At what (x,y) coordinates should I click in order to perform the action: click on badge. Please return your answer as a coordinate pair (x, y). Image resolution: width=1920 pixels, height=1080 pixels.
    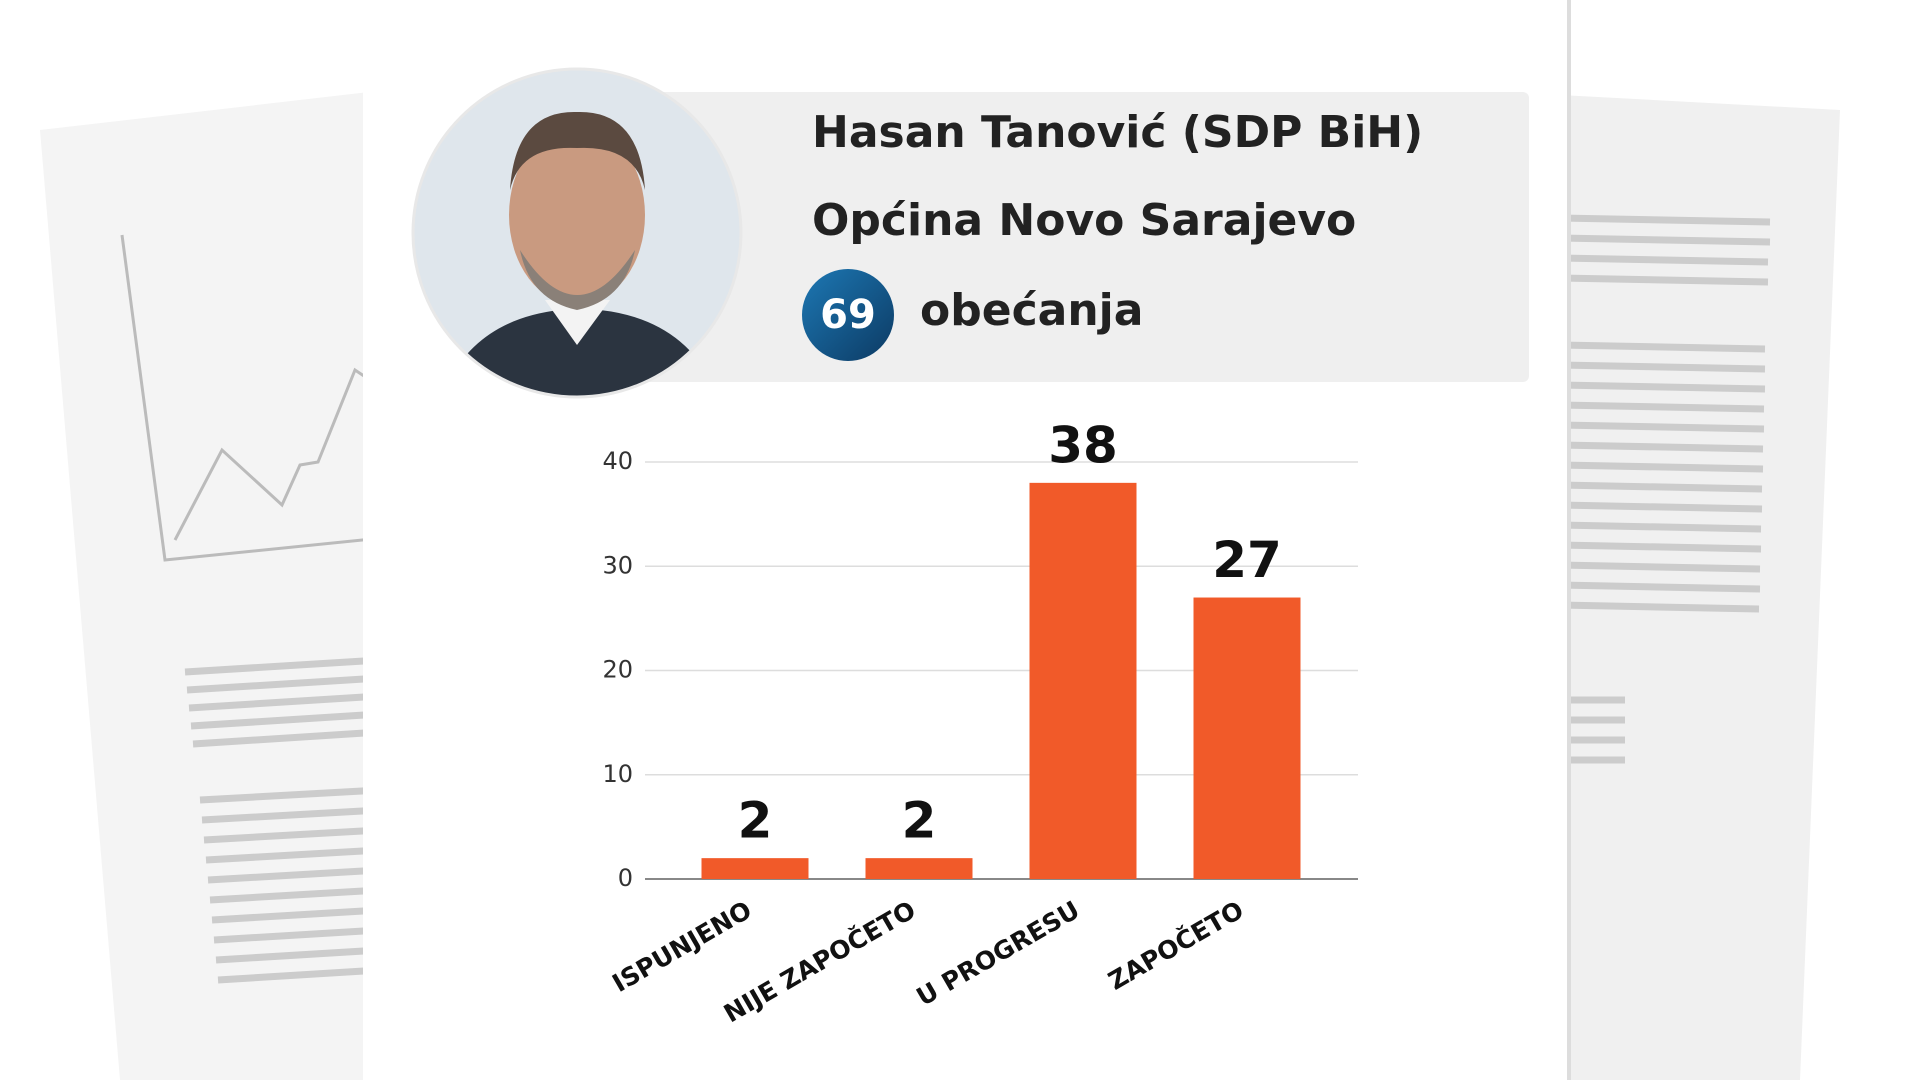
    Looking at the image, I should click on (848, 315).